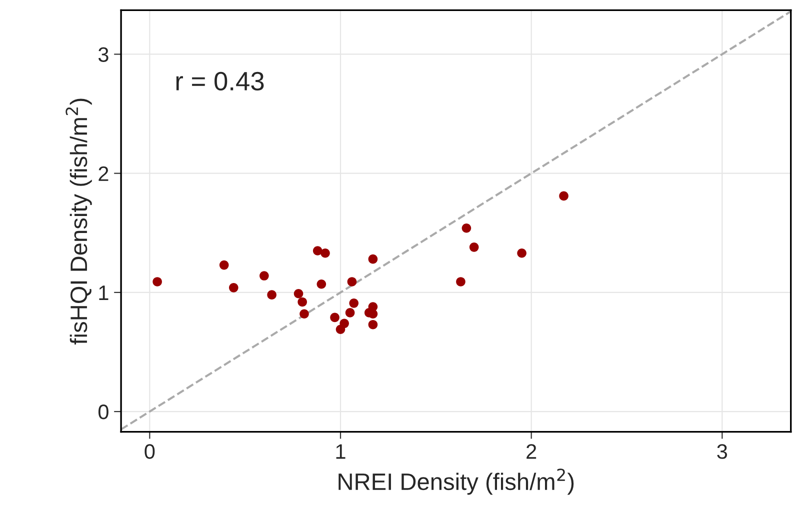  Describe the element at coordinates (341, 451) in the screenshot. I see `x-tick-label: 1` at that location.